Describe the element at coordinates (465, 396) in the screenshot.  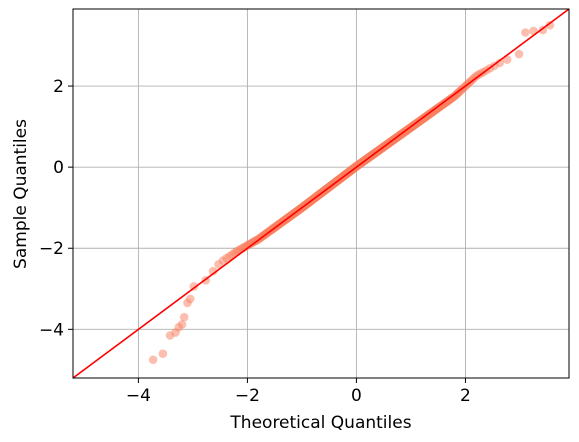
I see `x-tick-label-3: 2` at that location.